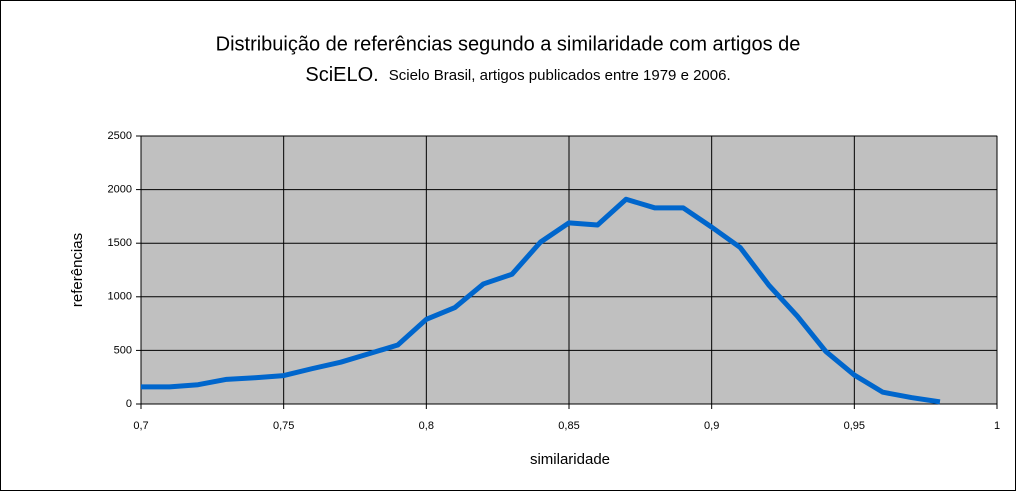 The image size is (1016, 491). What do you see at coordinates (711, 426) in the screenshot?
I see `x-tick-label: 0,9` at bounding box center [711, 426].